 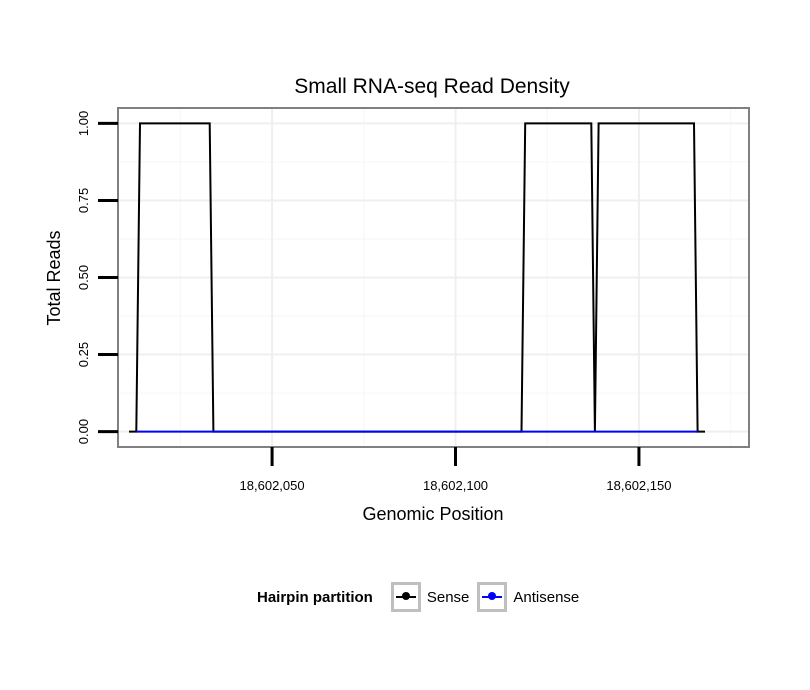 What do you see at coordinates (422, 597) in the screenshot?
I see `legend: Hairpin partition Sense Antisense` at bounding box center [422, 597].